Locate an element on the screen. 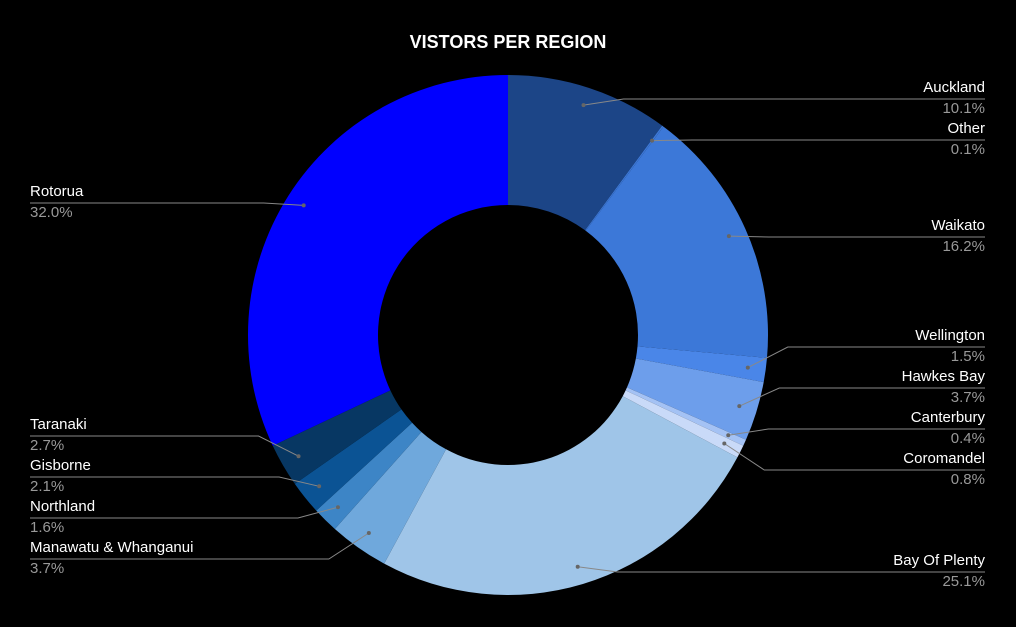 Image resolution: width=1016 pixels, height=627 pixels. slice-label: Northland is located at coordinates (62, 506).